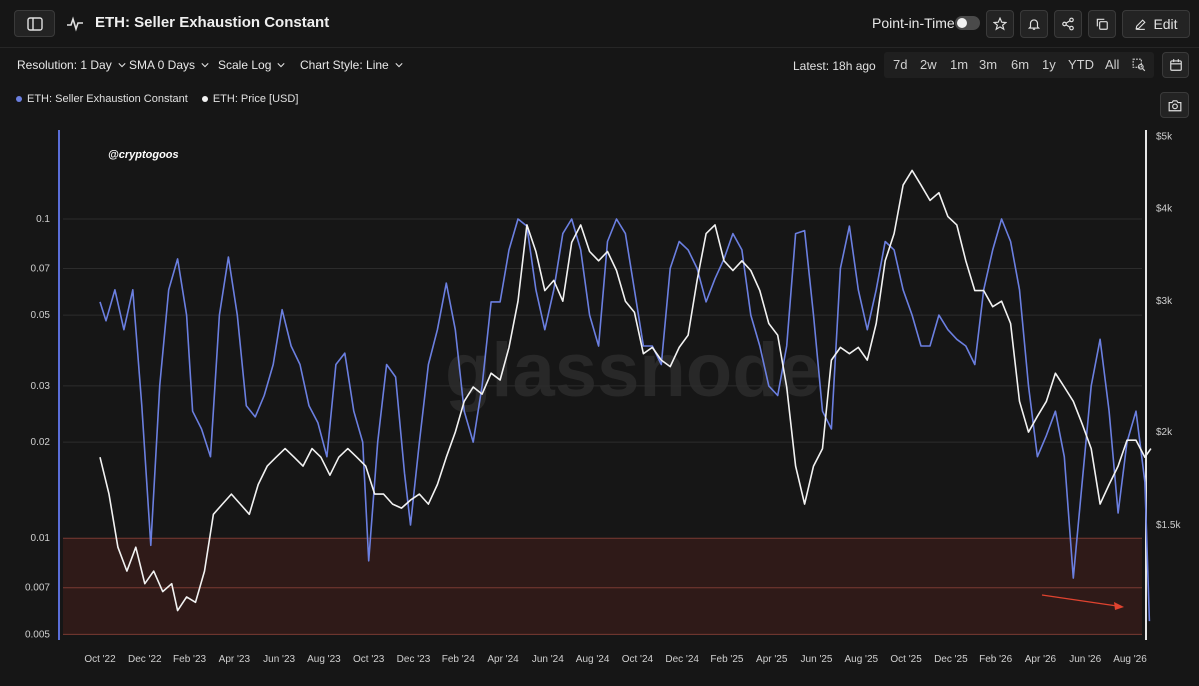  What do you see at coordinates (162, 65) in the screenshot?
I see `sma-label: SMA 0 Days` at bounding box center [162, 65].